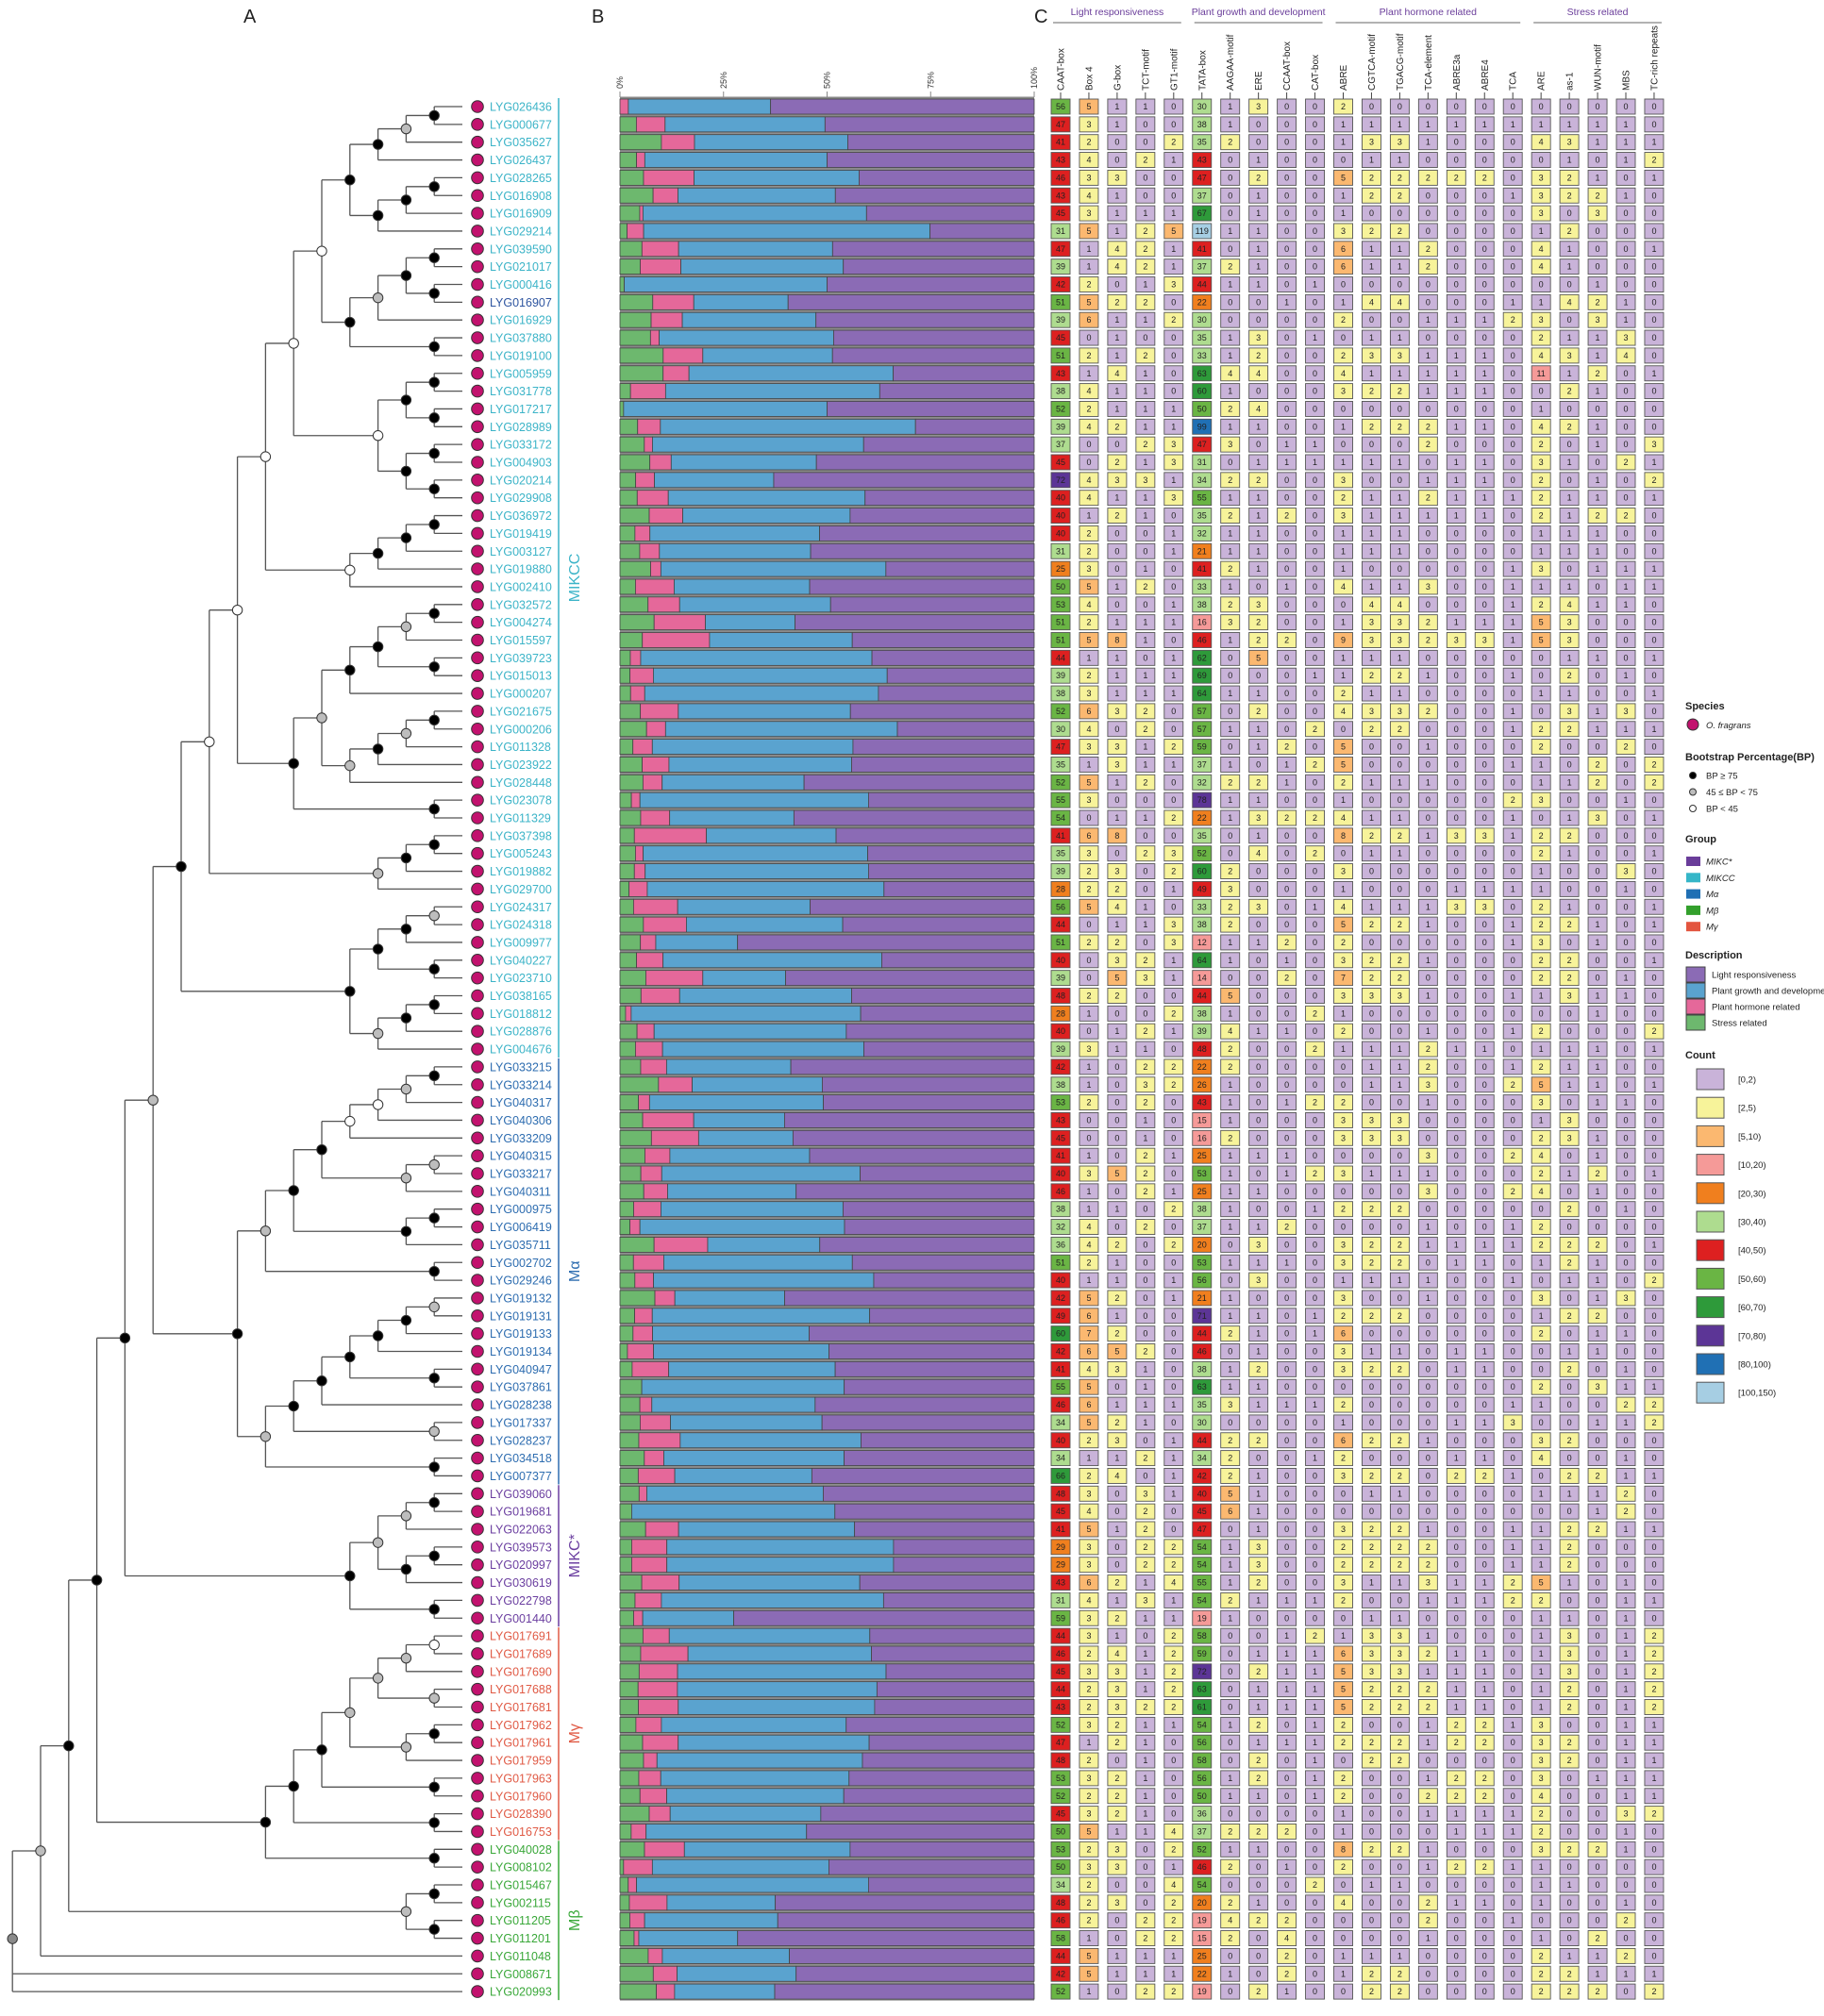  I want to click on gene-label: LYG004903, so click(521, 463).